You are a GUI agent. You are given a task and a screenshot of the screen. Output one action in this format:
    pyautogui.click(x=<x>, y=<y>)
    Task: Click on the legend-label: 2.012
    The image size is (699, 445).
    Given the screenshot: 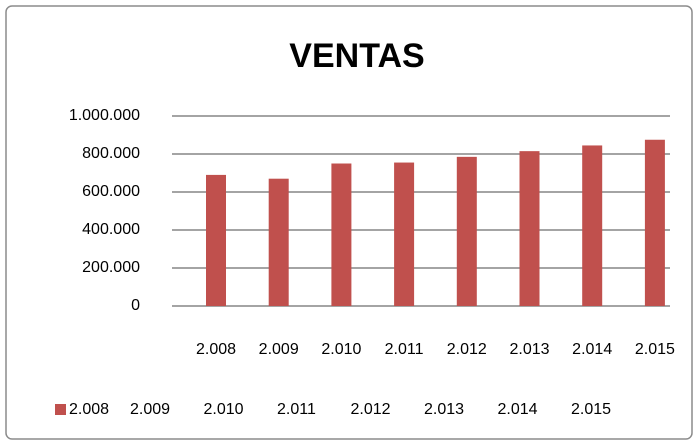 What is the action you would take?
    pyautogui.click(x=371, y=409)
    